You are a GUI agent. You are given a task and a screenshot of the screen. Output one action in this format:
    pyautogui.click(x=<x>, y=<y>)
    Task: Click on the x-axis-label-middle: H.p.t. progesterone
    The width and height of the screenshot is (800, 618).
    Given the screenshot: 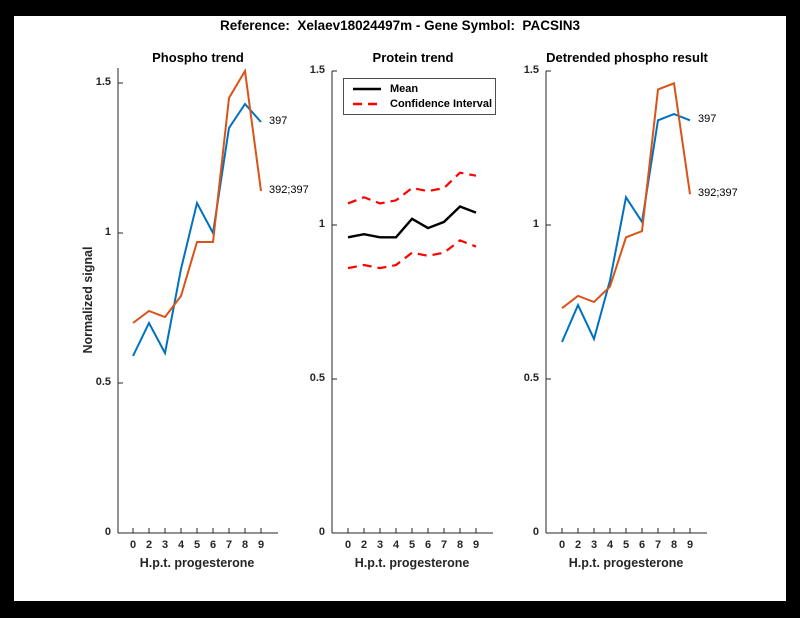 What is the action you would take?
    pyautogui.click(x=412, y=563)
    